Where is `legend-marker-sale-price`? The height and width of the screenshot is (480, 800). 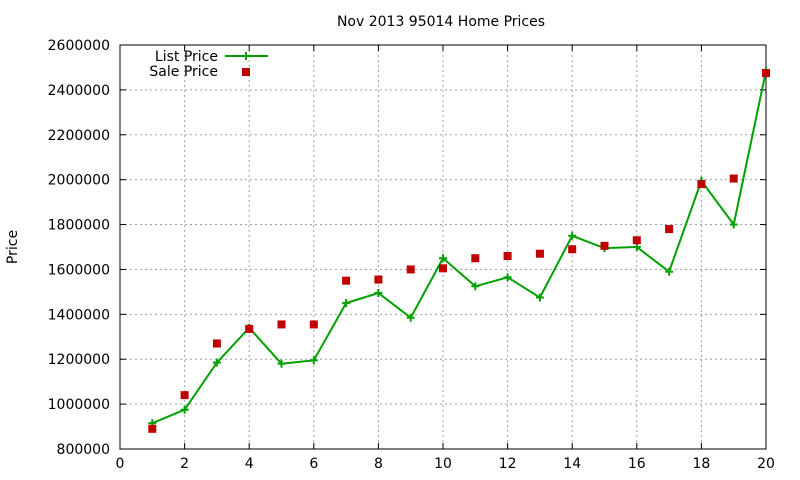
legend-marker-sale-price is located at coordinates (246, 72).